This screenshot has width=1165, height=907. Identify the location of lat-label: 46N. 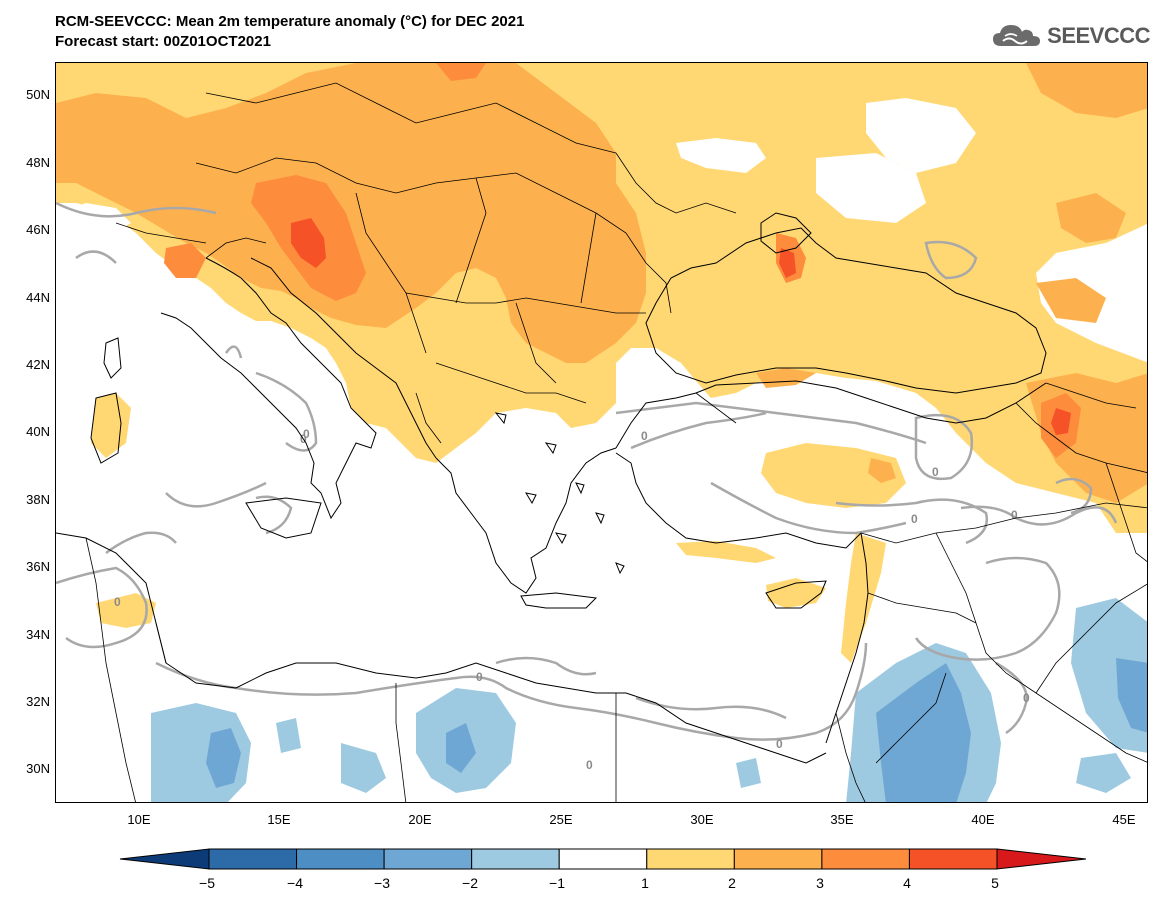
(38, 229).